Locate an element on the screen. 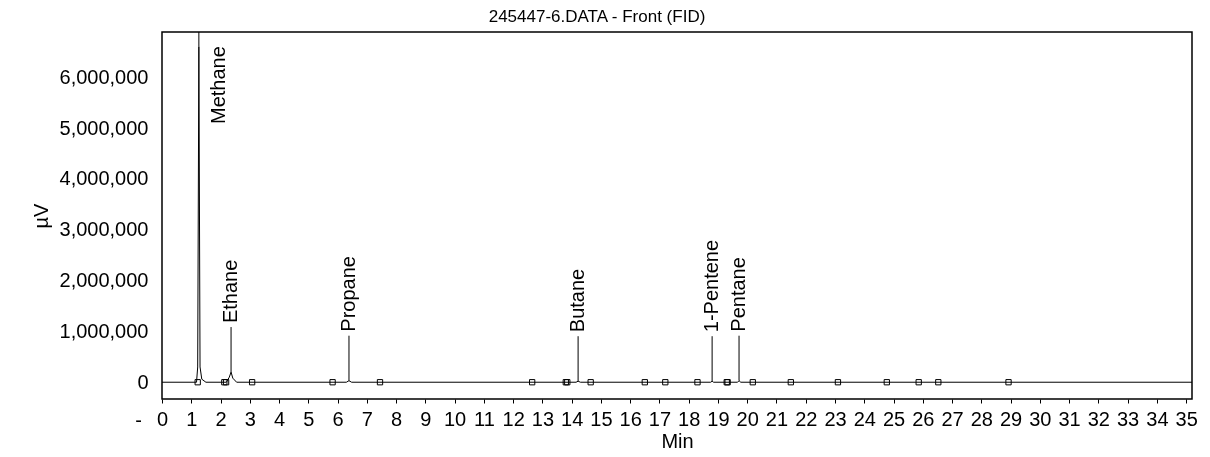  x-tick-label: 24 is located at coordinates (864, 418).